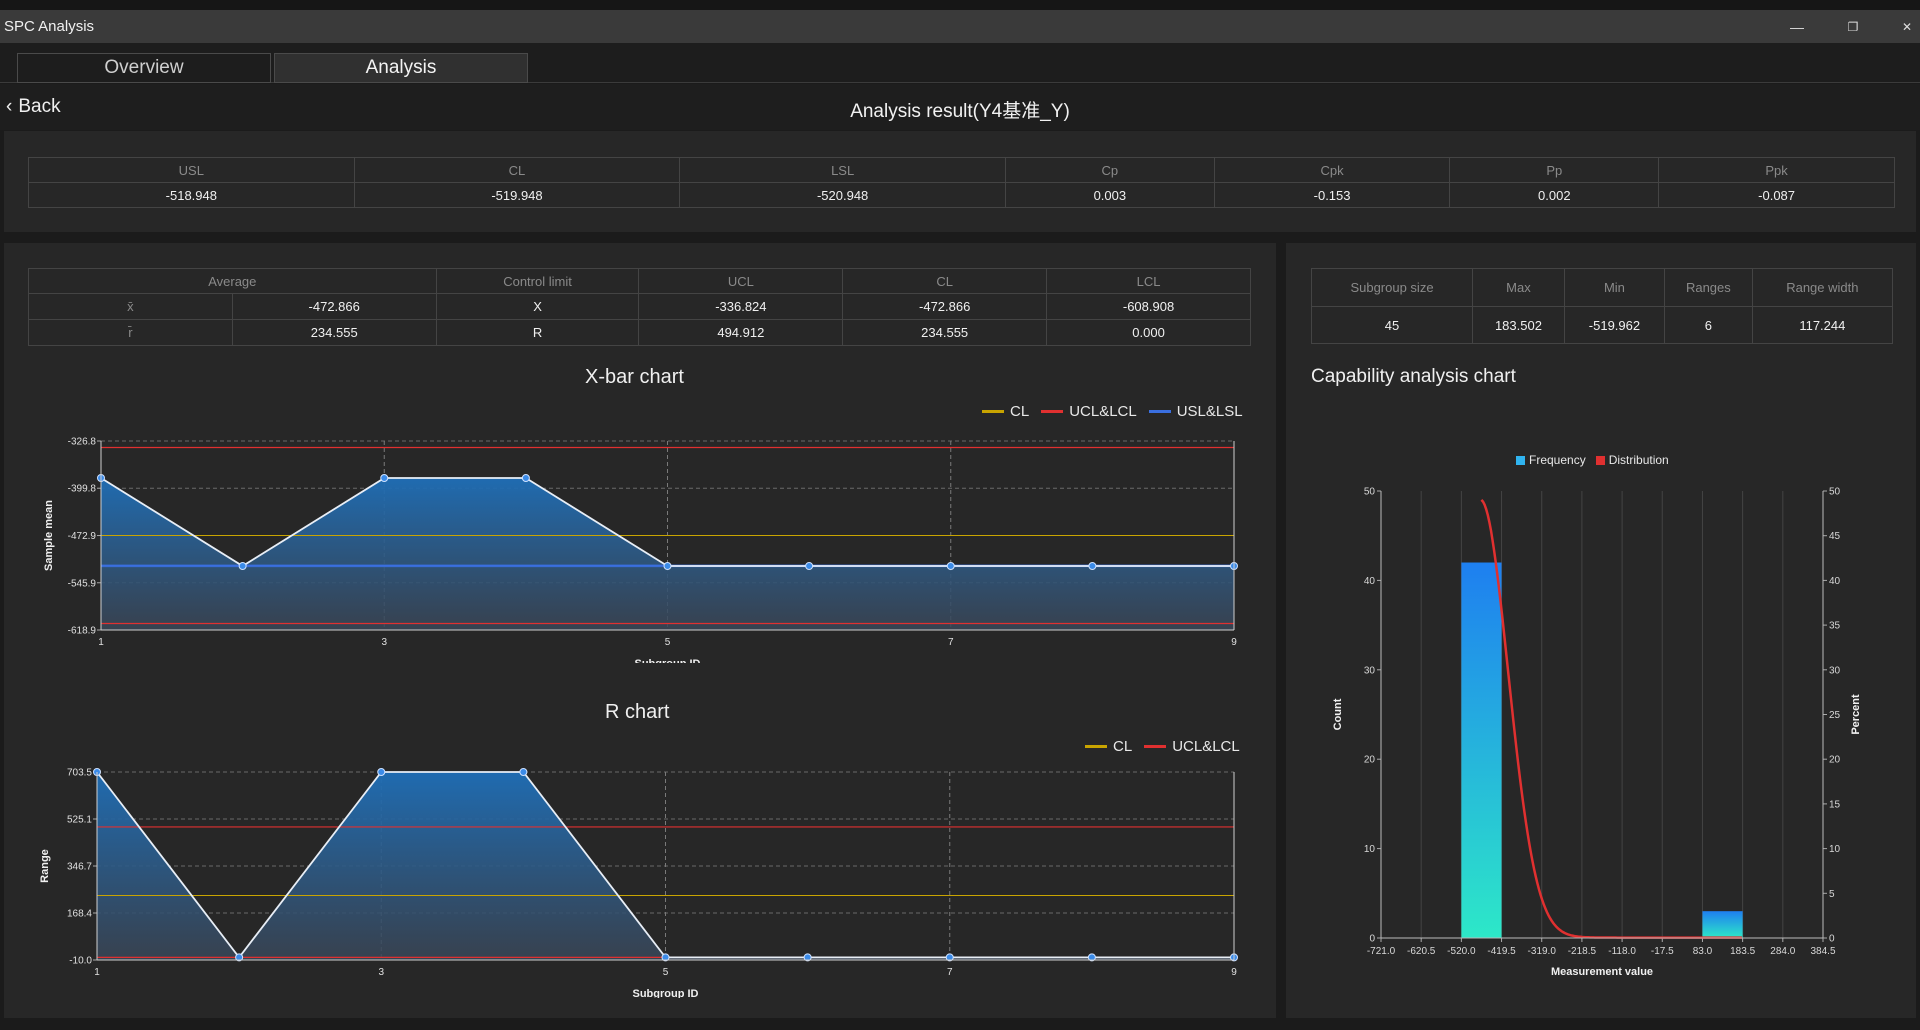 The width and height of the screenshot is (1920, 1030). Describe the element at coordinates (1109, 170) in the screenshot. I see `header-cp: Cp` at that location.